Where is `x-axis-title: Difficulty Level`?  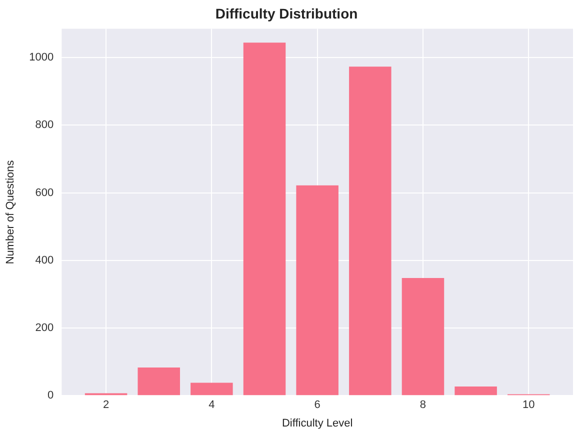
x-axis-title: Difficulty Level is located at coordinates (317, 423).